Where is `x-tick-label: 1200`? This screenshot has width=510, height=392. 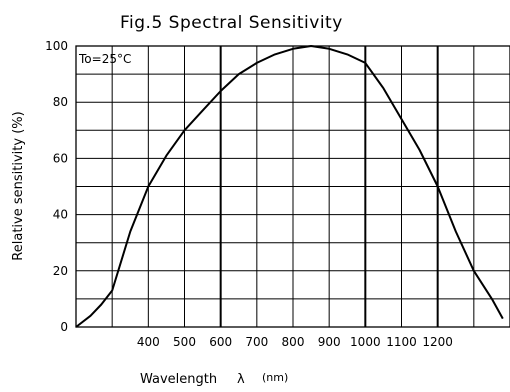 x-tick-label: 1200 is located at coordinates (437, 342).